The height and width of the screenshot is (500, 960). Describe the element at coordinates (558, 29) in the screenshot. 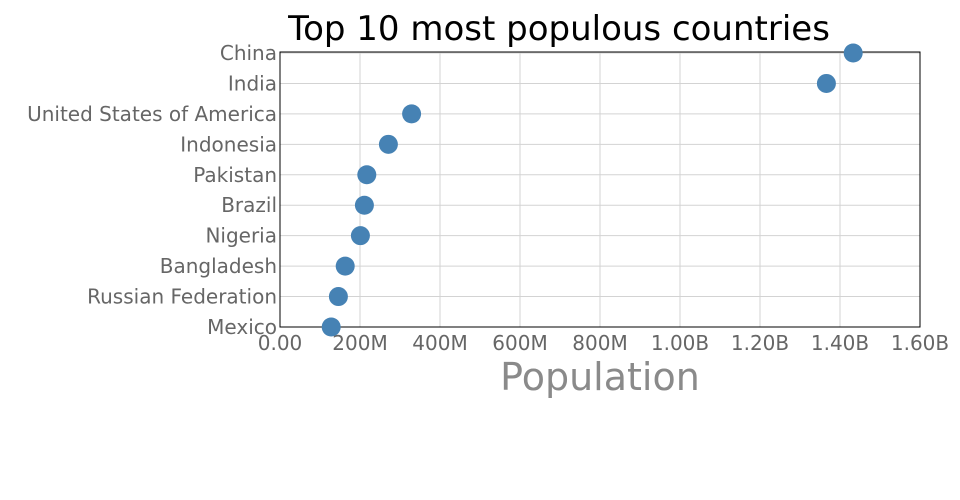

I see `chart-title: Top 10 most populous countries` at that location.